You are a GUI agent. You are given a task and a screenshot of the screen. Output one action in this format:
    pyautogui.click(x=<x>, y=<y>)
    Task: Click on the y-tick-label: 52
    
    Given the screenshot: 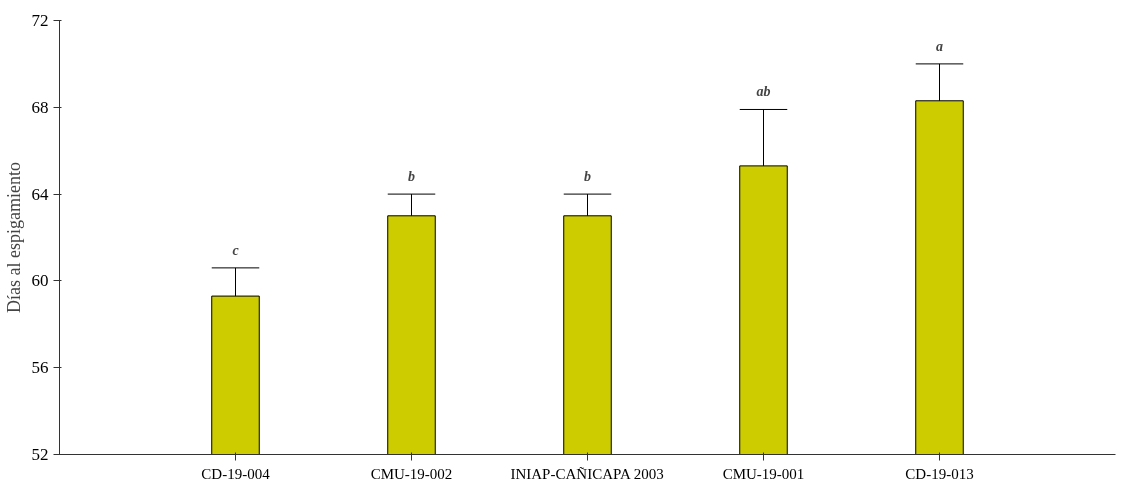 What is the action you would take?
    pyautogui.click(x=40, y=454)
    